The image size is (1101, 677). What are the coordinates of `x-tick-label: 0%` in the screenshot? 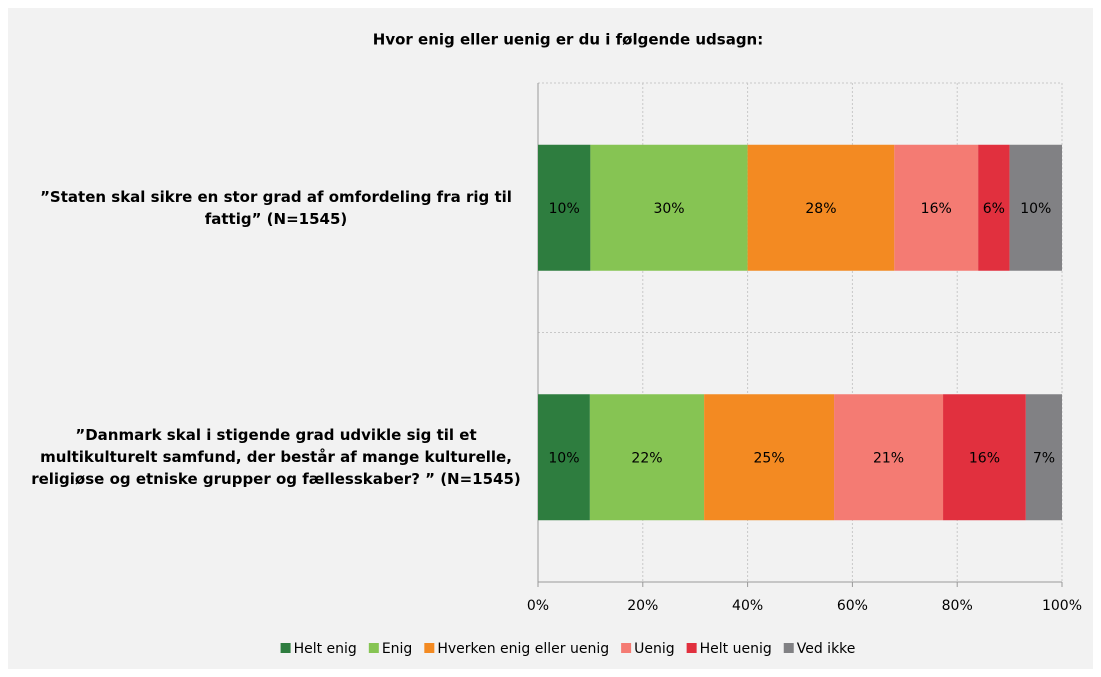 It's located at (538, 606).